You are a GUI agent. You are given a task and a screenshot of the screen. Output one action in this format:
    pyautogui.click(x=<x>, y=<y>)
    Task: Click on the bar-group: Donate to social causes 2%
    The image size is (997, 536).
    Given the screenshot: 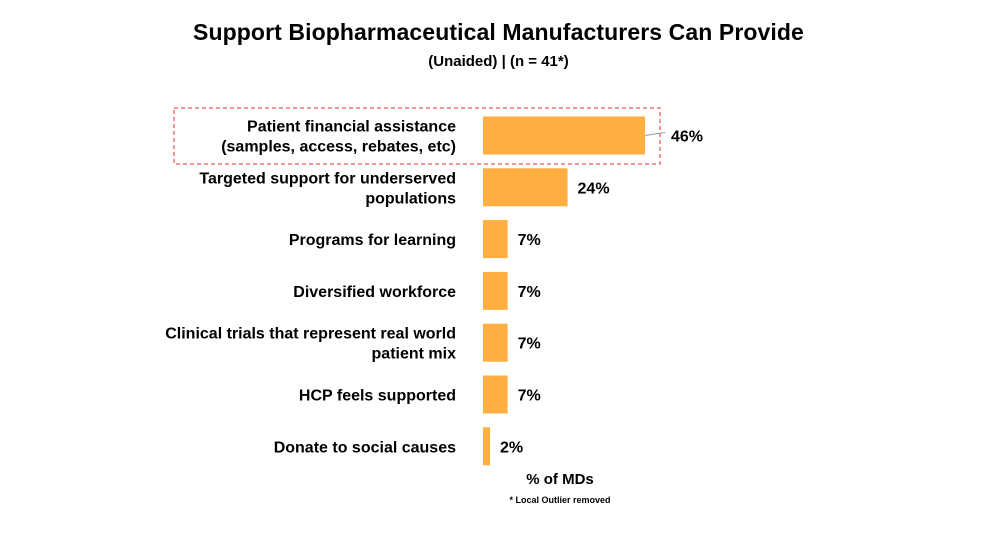 What is the action you would take?
    pyautogui.click(x=398, y=446)
    